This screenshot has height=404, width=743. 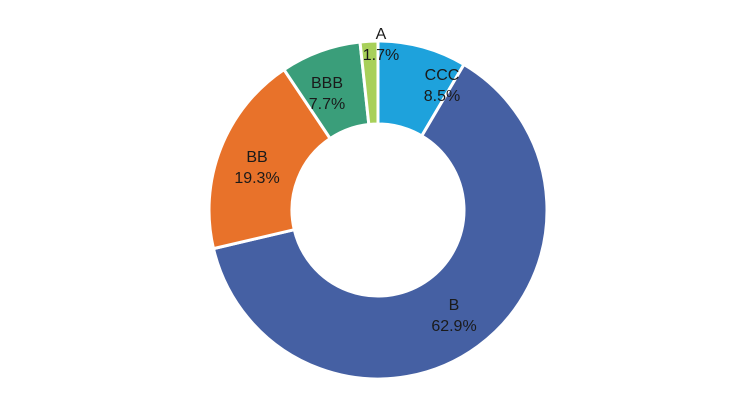 I want to click on slice-value: 1.7%, so click(x=381, y=55).